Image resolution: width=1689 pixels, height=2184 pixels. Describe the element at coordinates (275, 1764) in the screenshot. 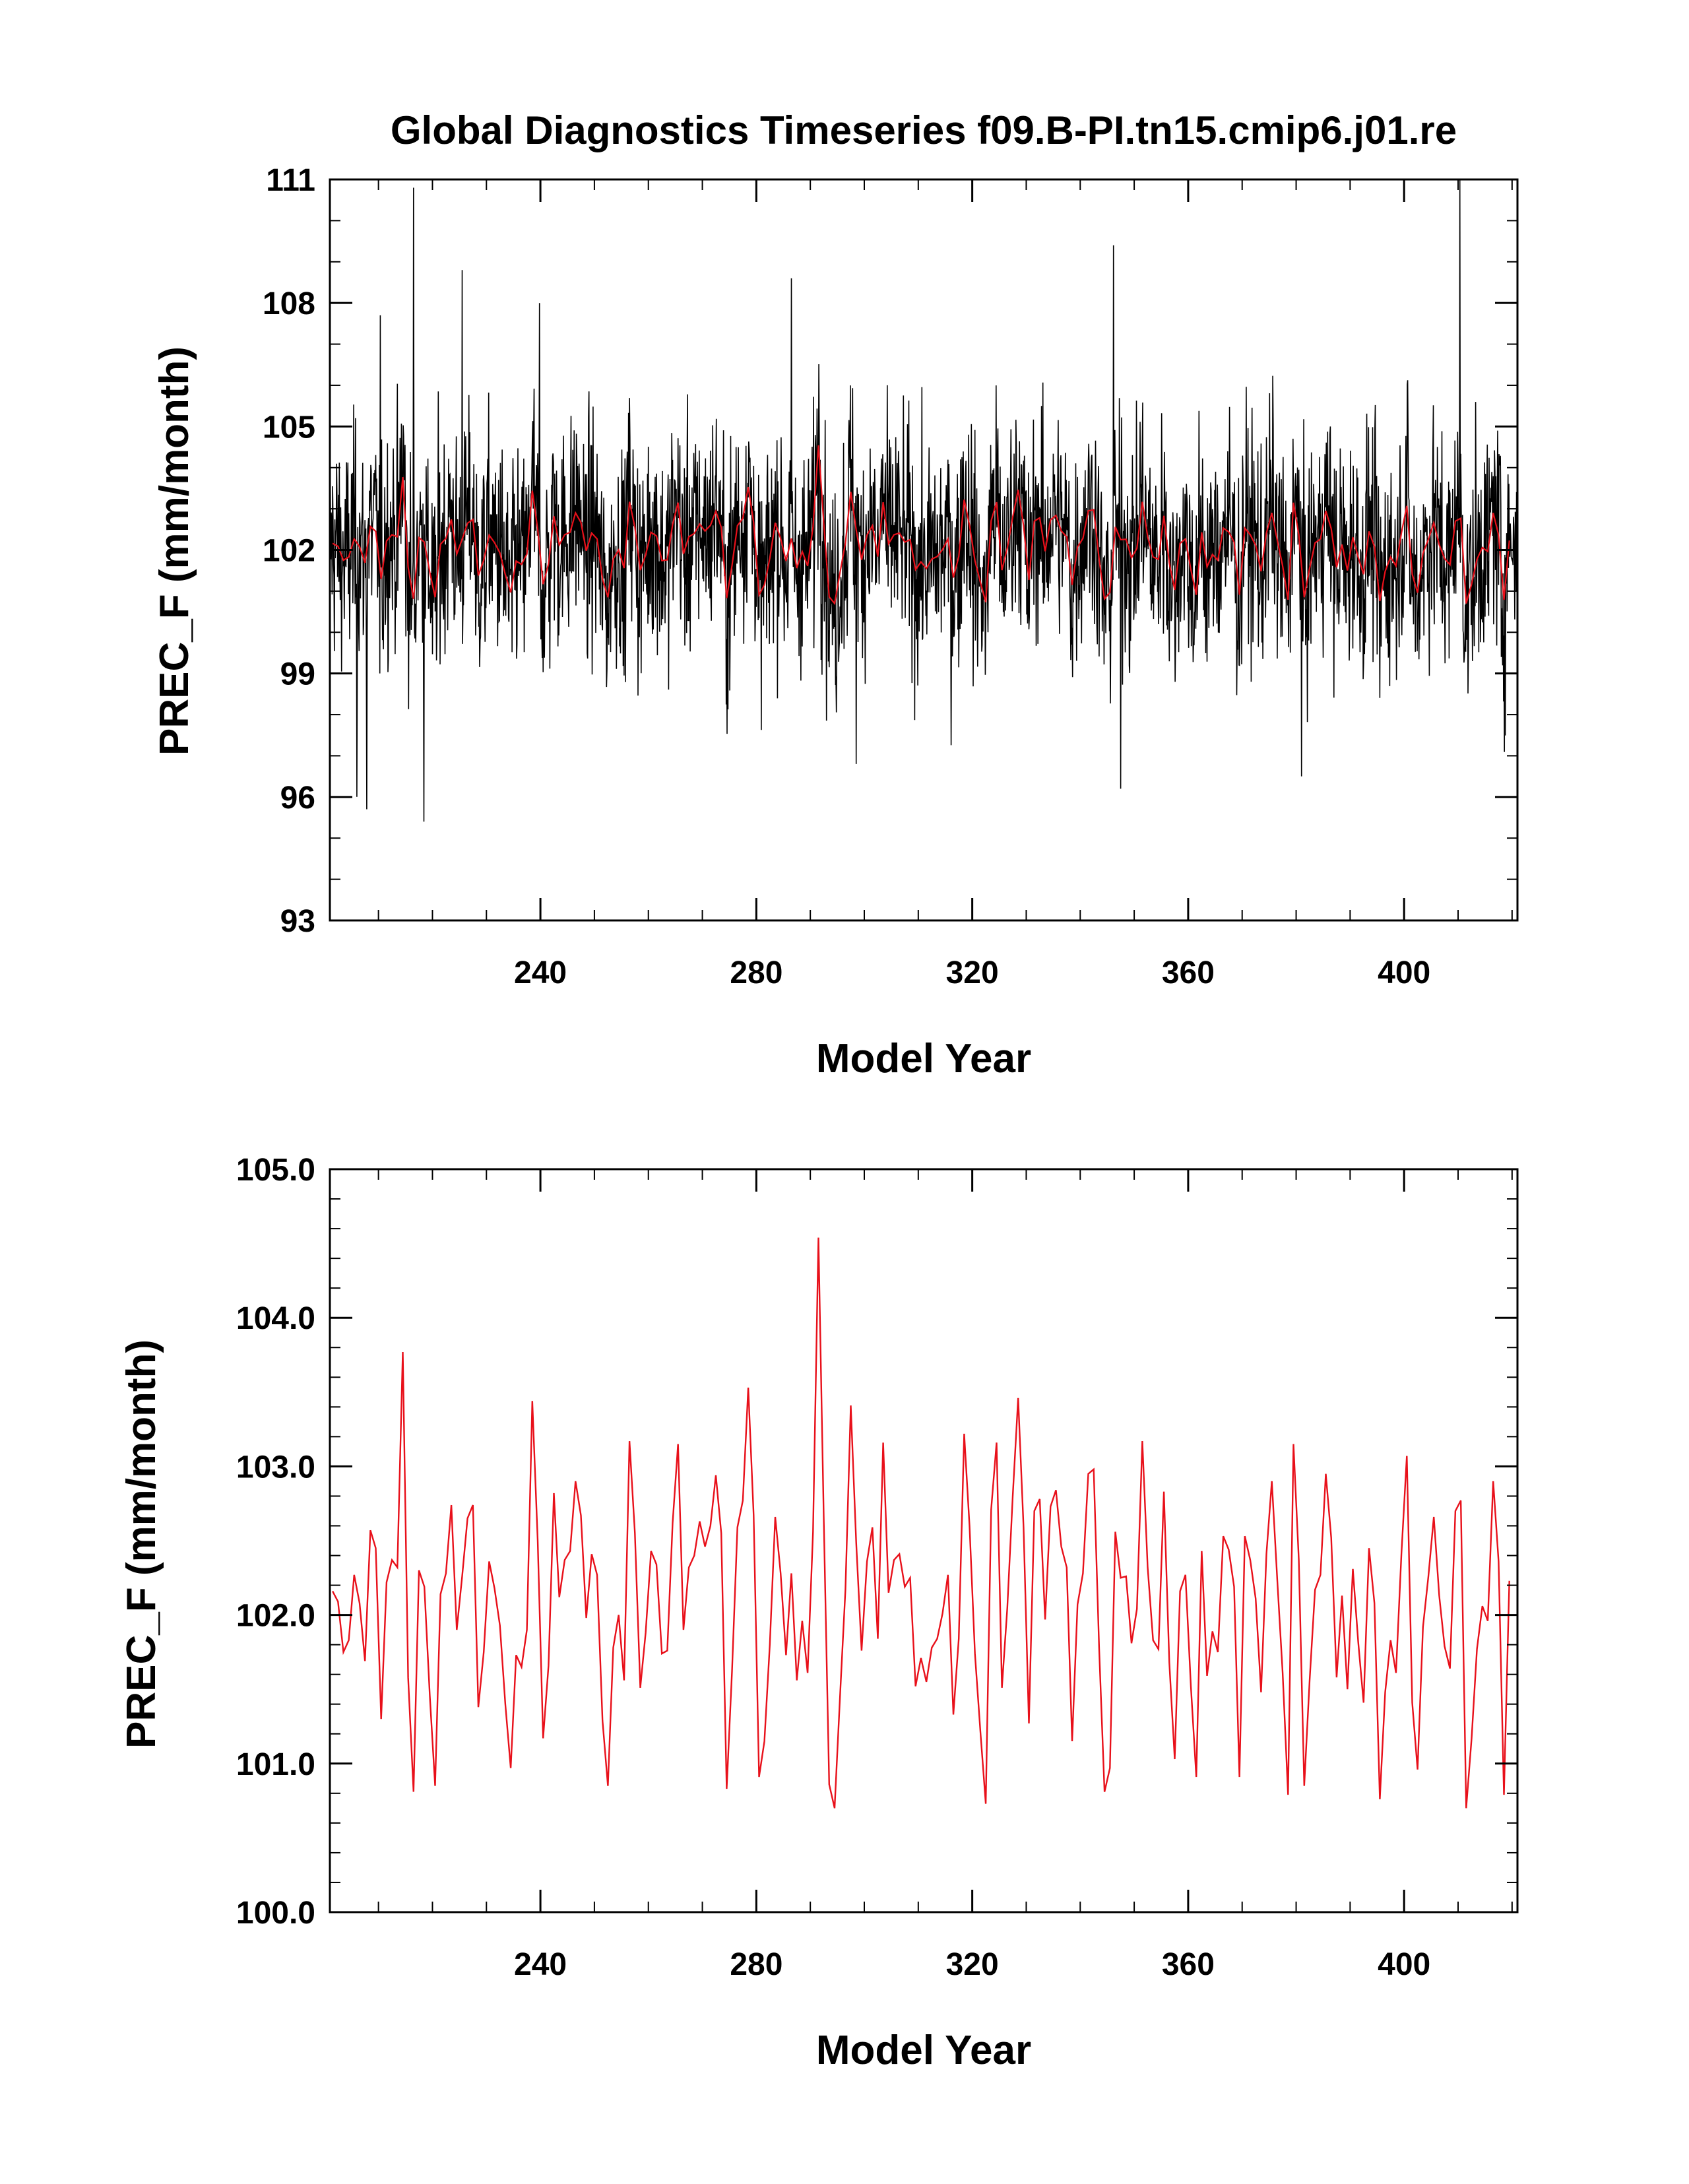

I see `y-tick-label: 101.0` at that location.